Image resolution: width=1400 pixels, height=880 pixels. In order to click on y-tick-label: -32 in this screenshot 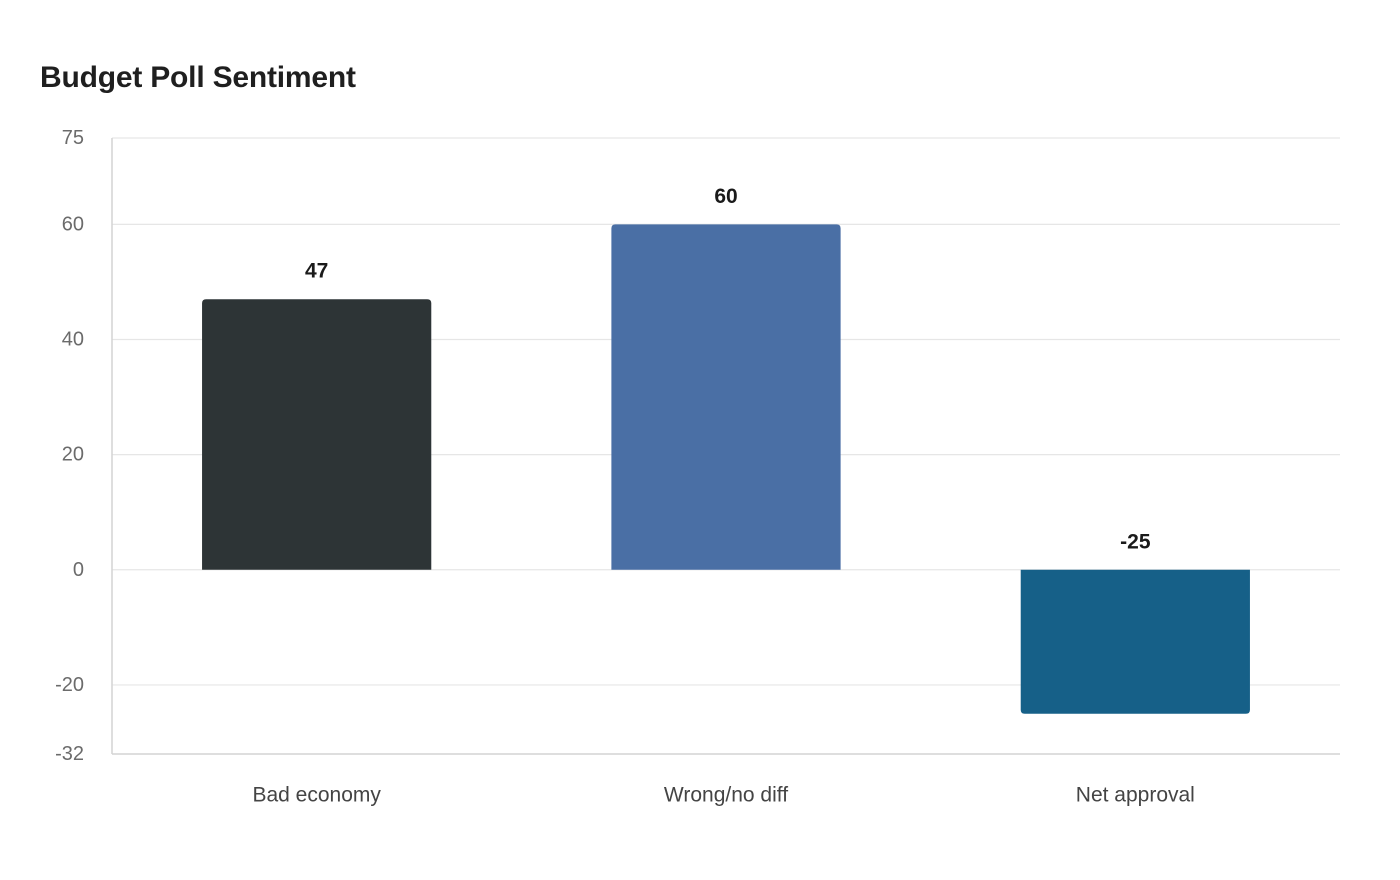, I will do `click(69, 754)`.